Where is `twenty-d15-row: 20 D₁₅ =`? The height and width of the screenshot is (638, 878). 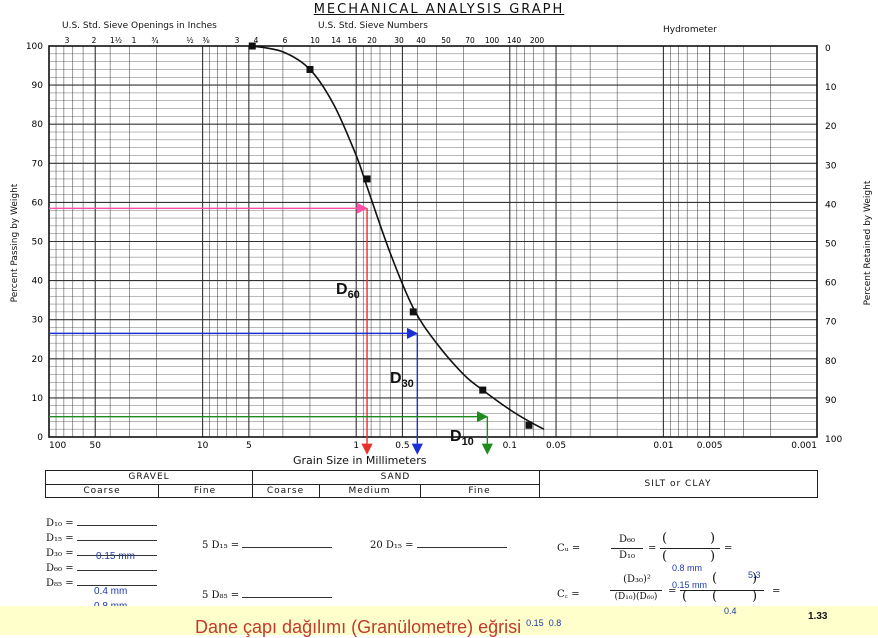
twenty-d15-row: 20 D₁₅ = is located at coordinates (438, 545).